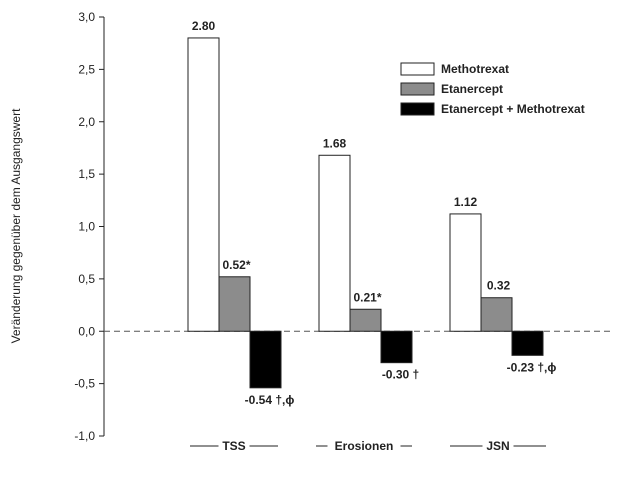  Describe the element at coordinates (335, 143) in the screenshot. I see `data-label: 1.68` at that location.